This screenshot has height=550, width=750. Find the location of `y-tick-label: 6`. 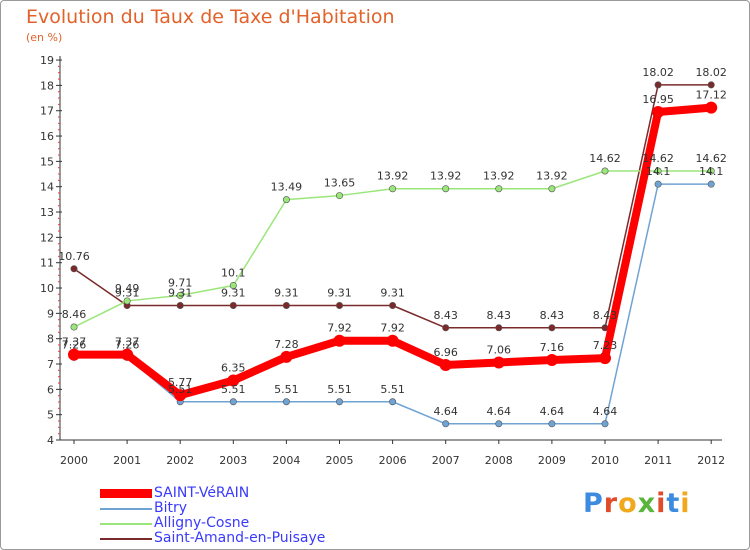

y-tick-label: 6 is located at coordinates (50, 389).